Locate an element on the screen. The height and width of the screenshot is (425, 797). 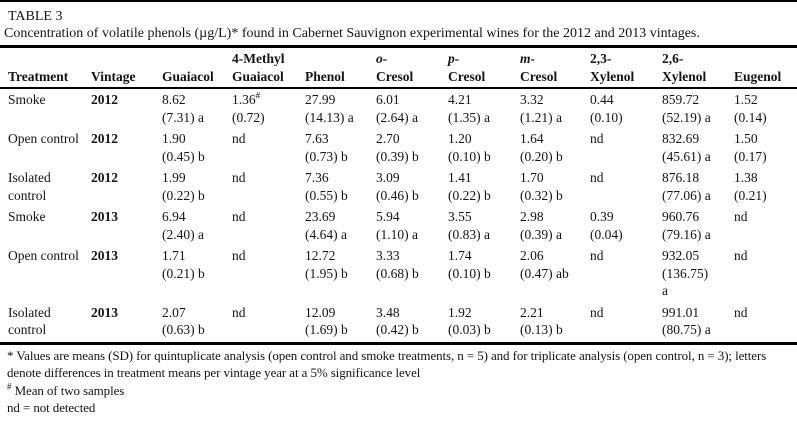
value-cell: 932.05 (136.75) a is located at coordinates (685, 273).